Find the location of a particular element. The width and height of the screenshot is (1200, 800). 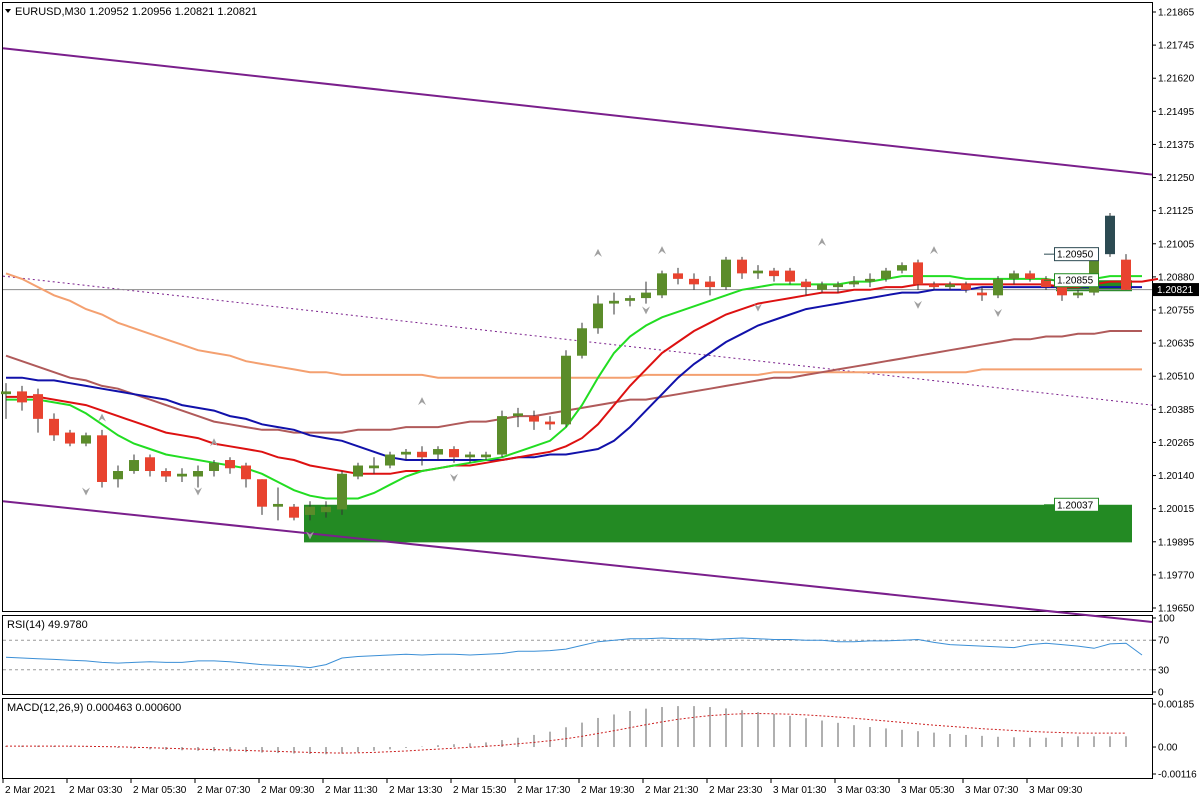

price-tick-label: 1.20140 is located at coordinates (1176, 476).